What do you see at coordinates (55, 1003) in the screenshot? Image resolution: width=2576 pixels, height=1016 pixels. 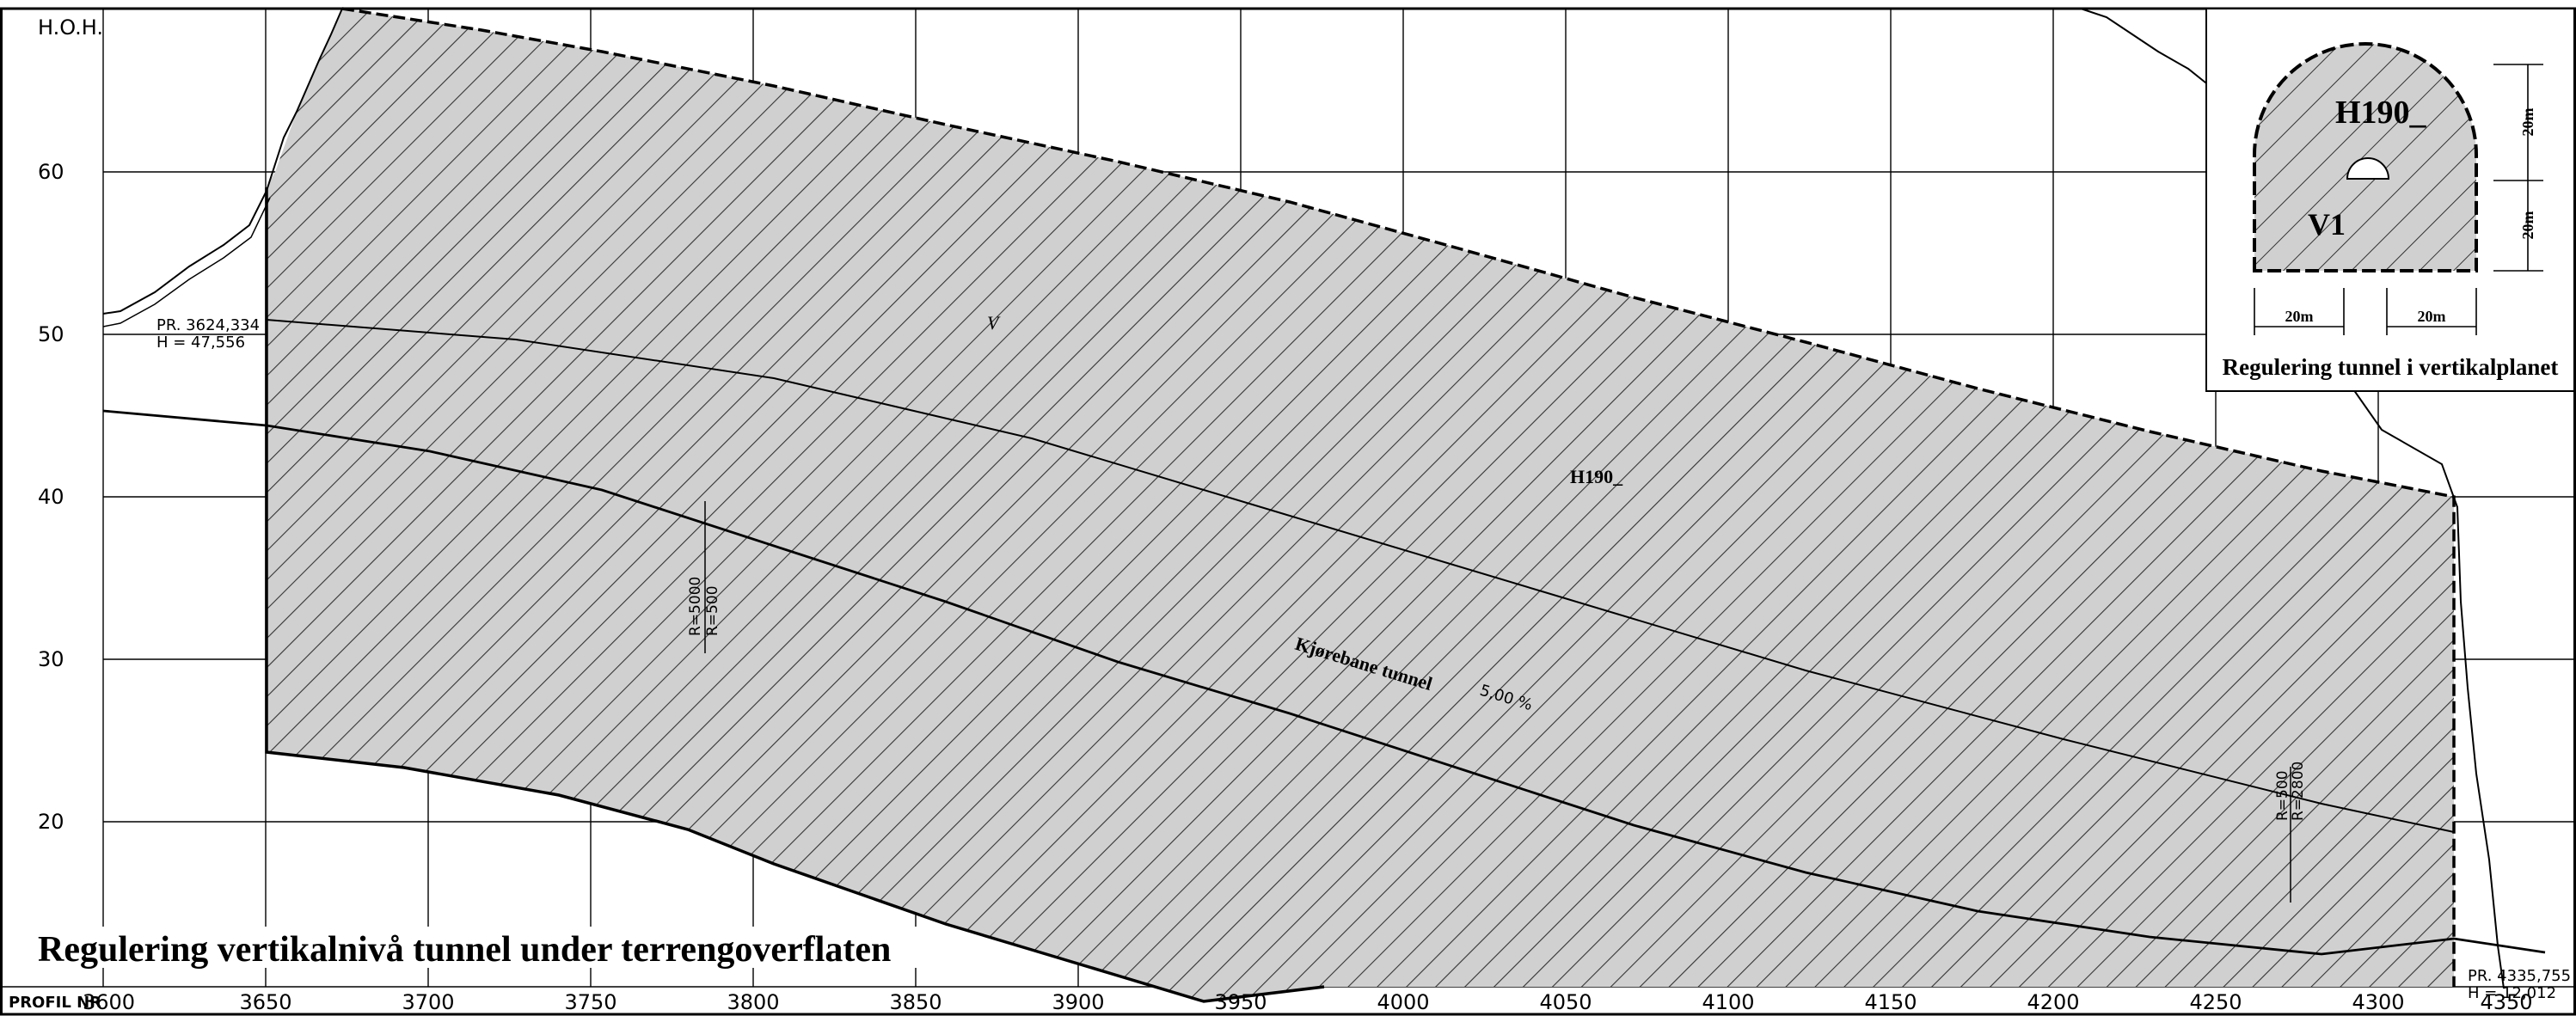 I see `x-axis-title: PROFIL NR` at bounding box center [55, 1003].